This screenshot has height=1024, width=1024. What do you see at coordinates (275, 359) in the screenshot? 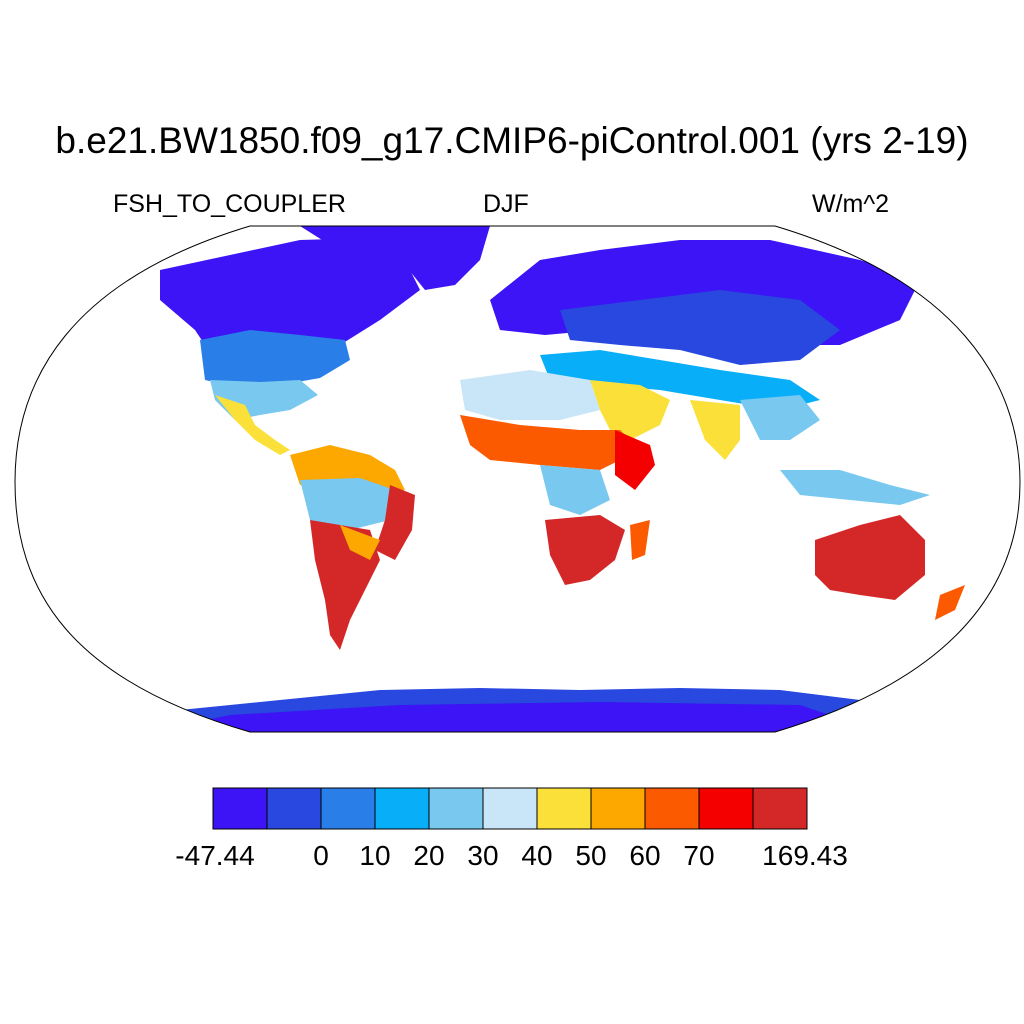
I see `north-america-mid` at bounding box center [275, 359].